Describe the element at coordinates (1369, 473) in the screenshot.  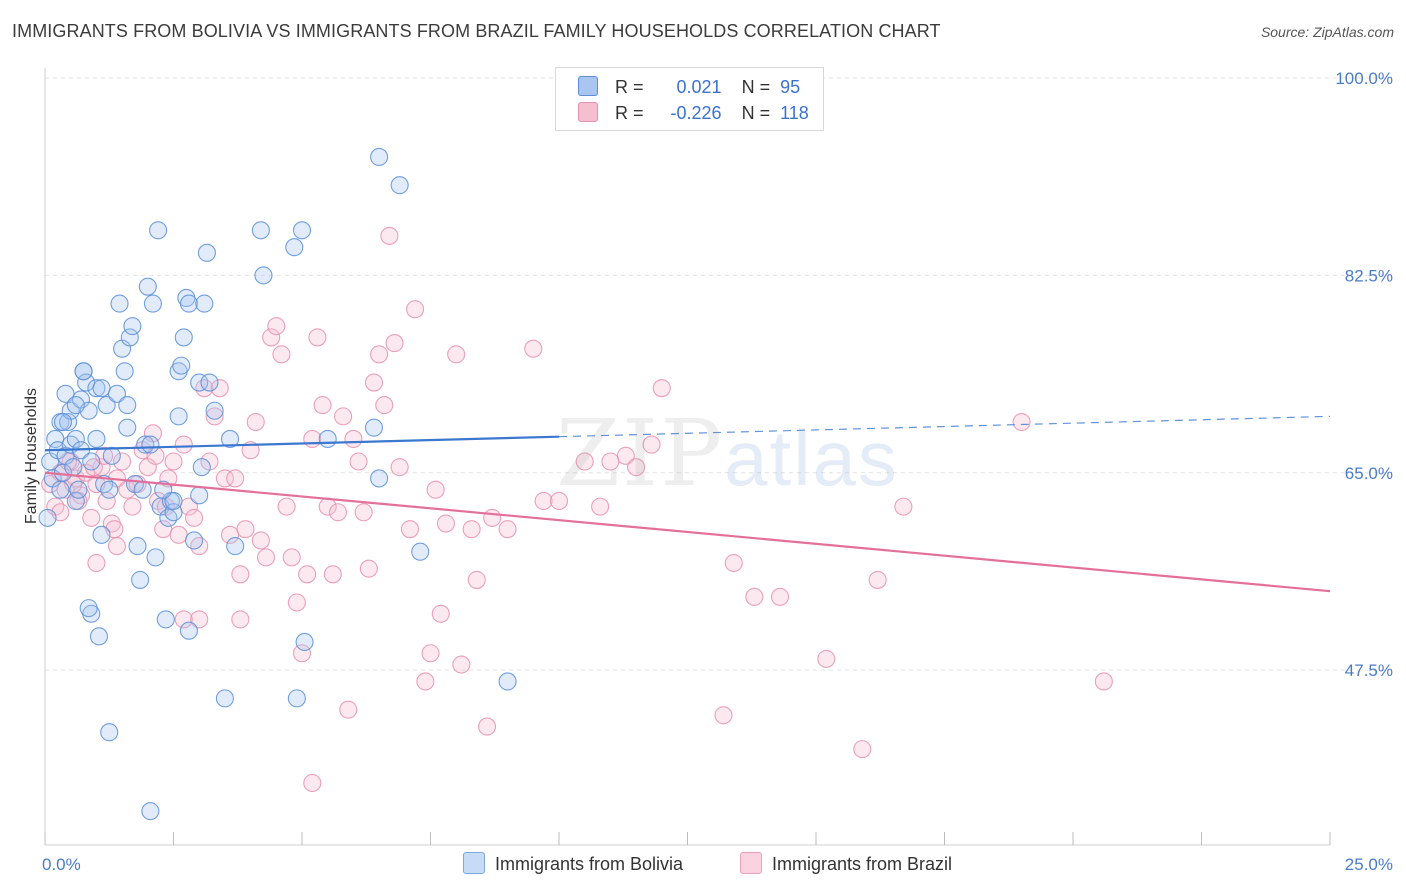
I see `y-tick-label: 65.0%` at that location.